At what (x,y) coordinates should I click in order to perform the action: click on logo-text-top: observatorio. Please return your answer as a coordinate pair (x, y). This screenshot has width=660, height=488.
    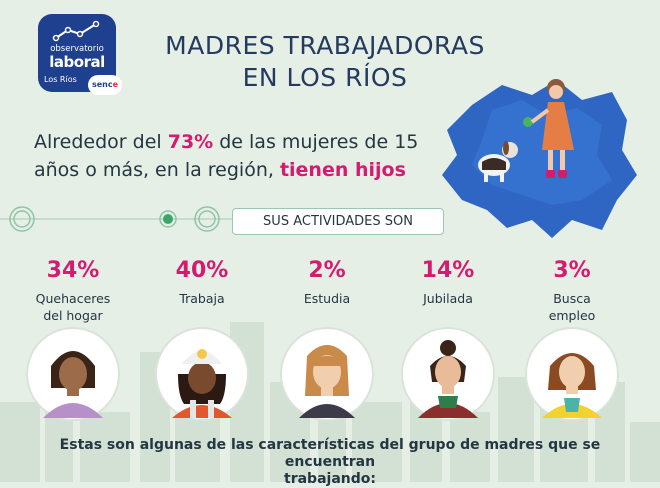
    Looking at the image, I should click on (77, 49).